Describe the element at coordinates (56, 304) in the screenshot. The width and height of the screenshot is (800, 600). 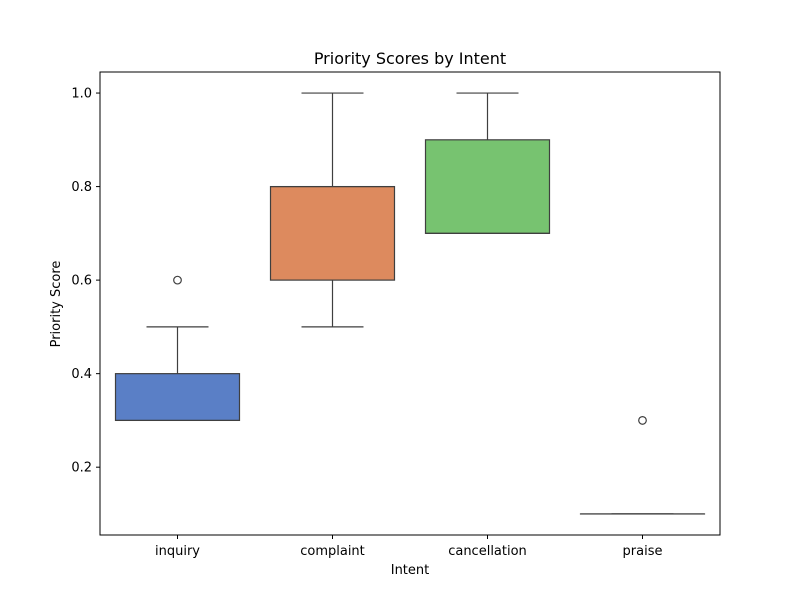
I see `y-axis-label: Priority Score` at that location.